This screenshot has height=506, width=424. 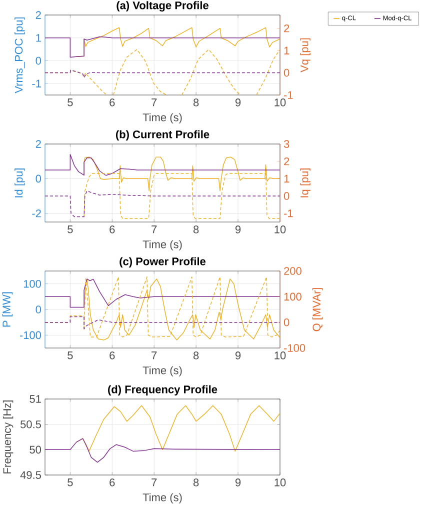 I want to click on y-tick-label: 49.5, so click(x=30, y=475).